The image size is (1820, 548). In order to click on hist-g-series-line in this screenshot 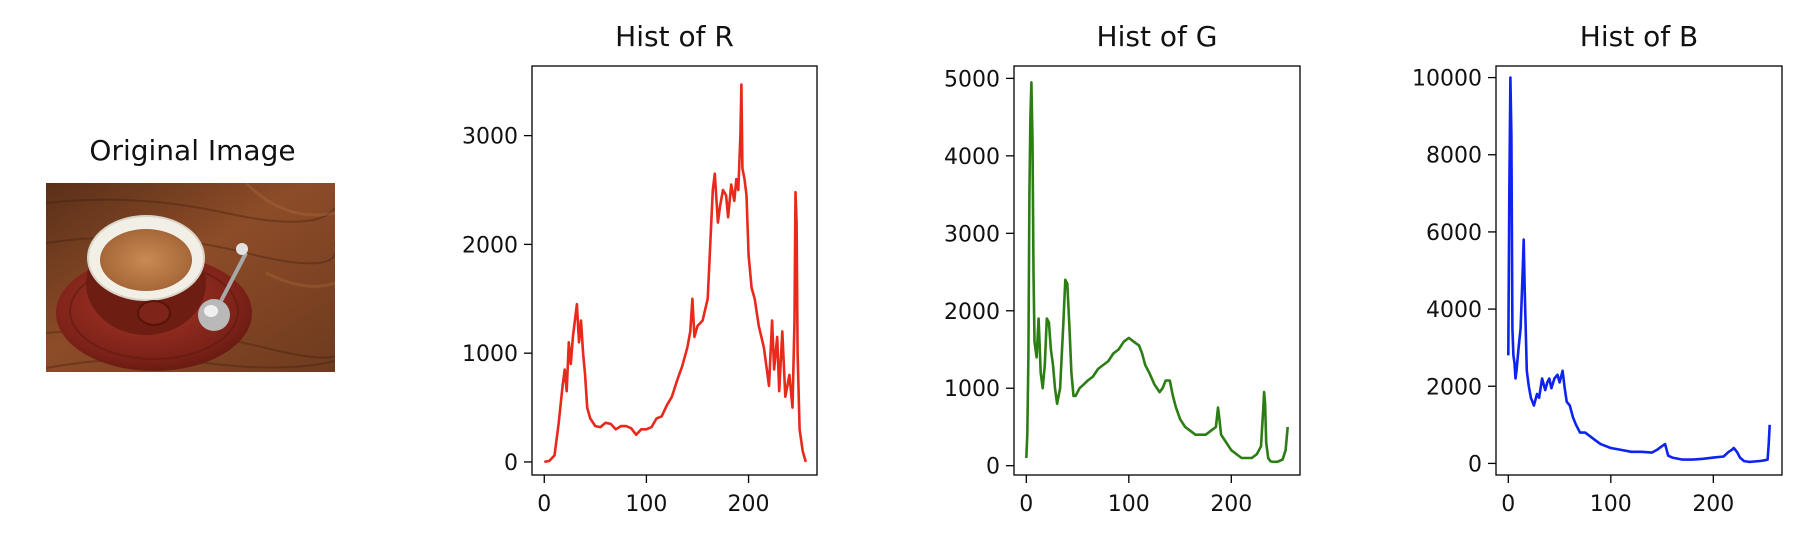, I will do `click(1157, 272)`.